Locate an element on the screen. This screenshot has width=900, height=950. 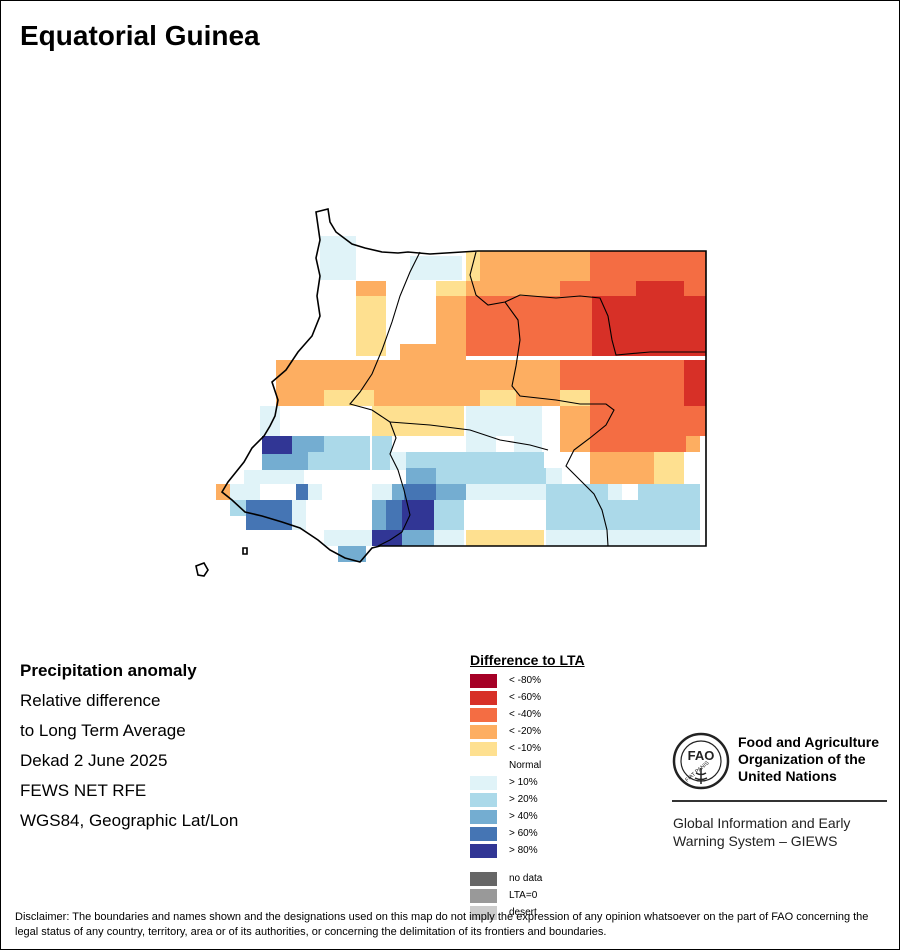
fao-name-line: United Nations is located at coordinates (787, 776).